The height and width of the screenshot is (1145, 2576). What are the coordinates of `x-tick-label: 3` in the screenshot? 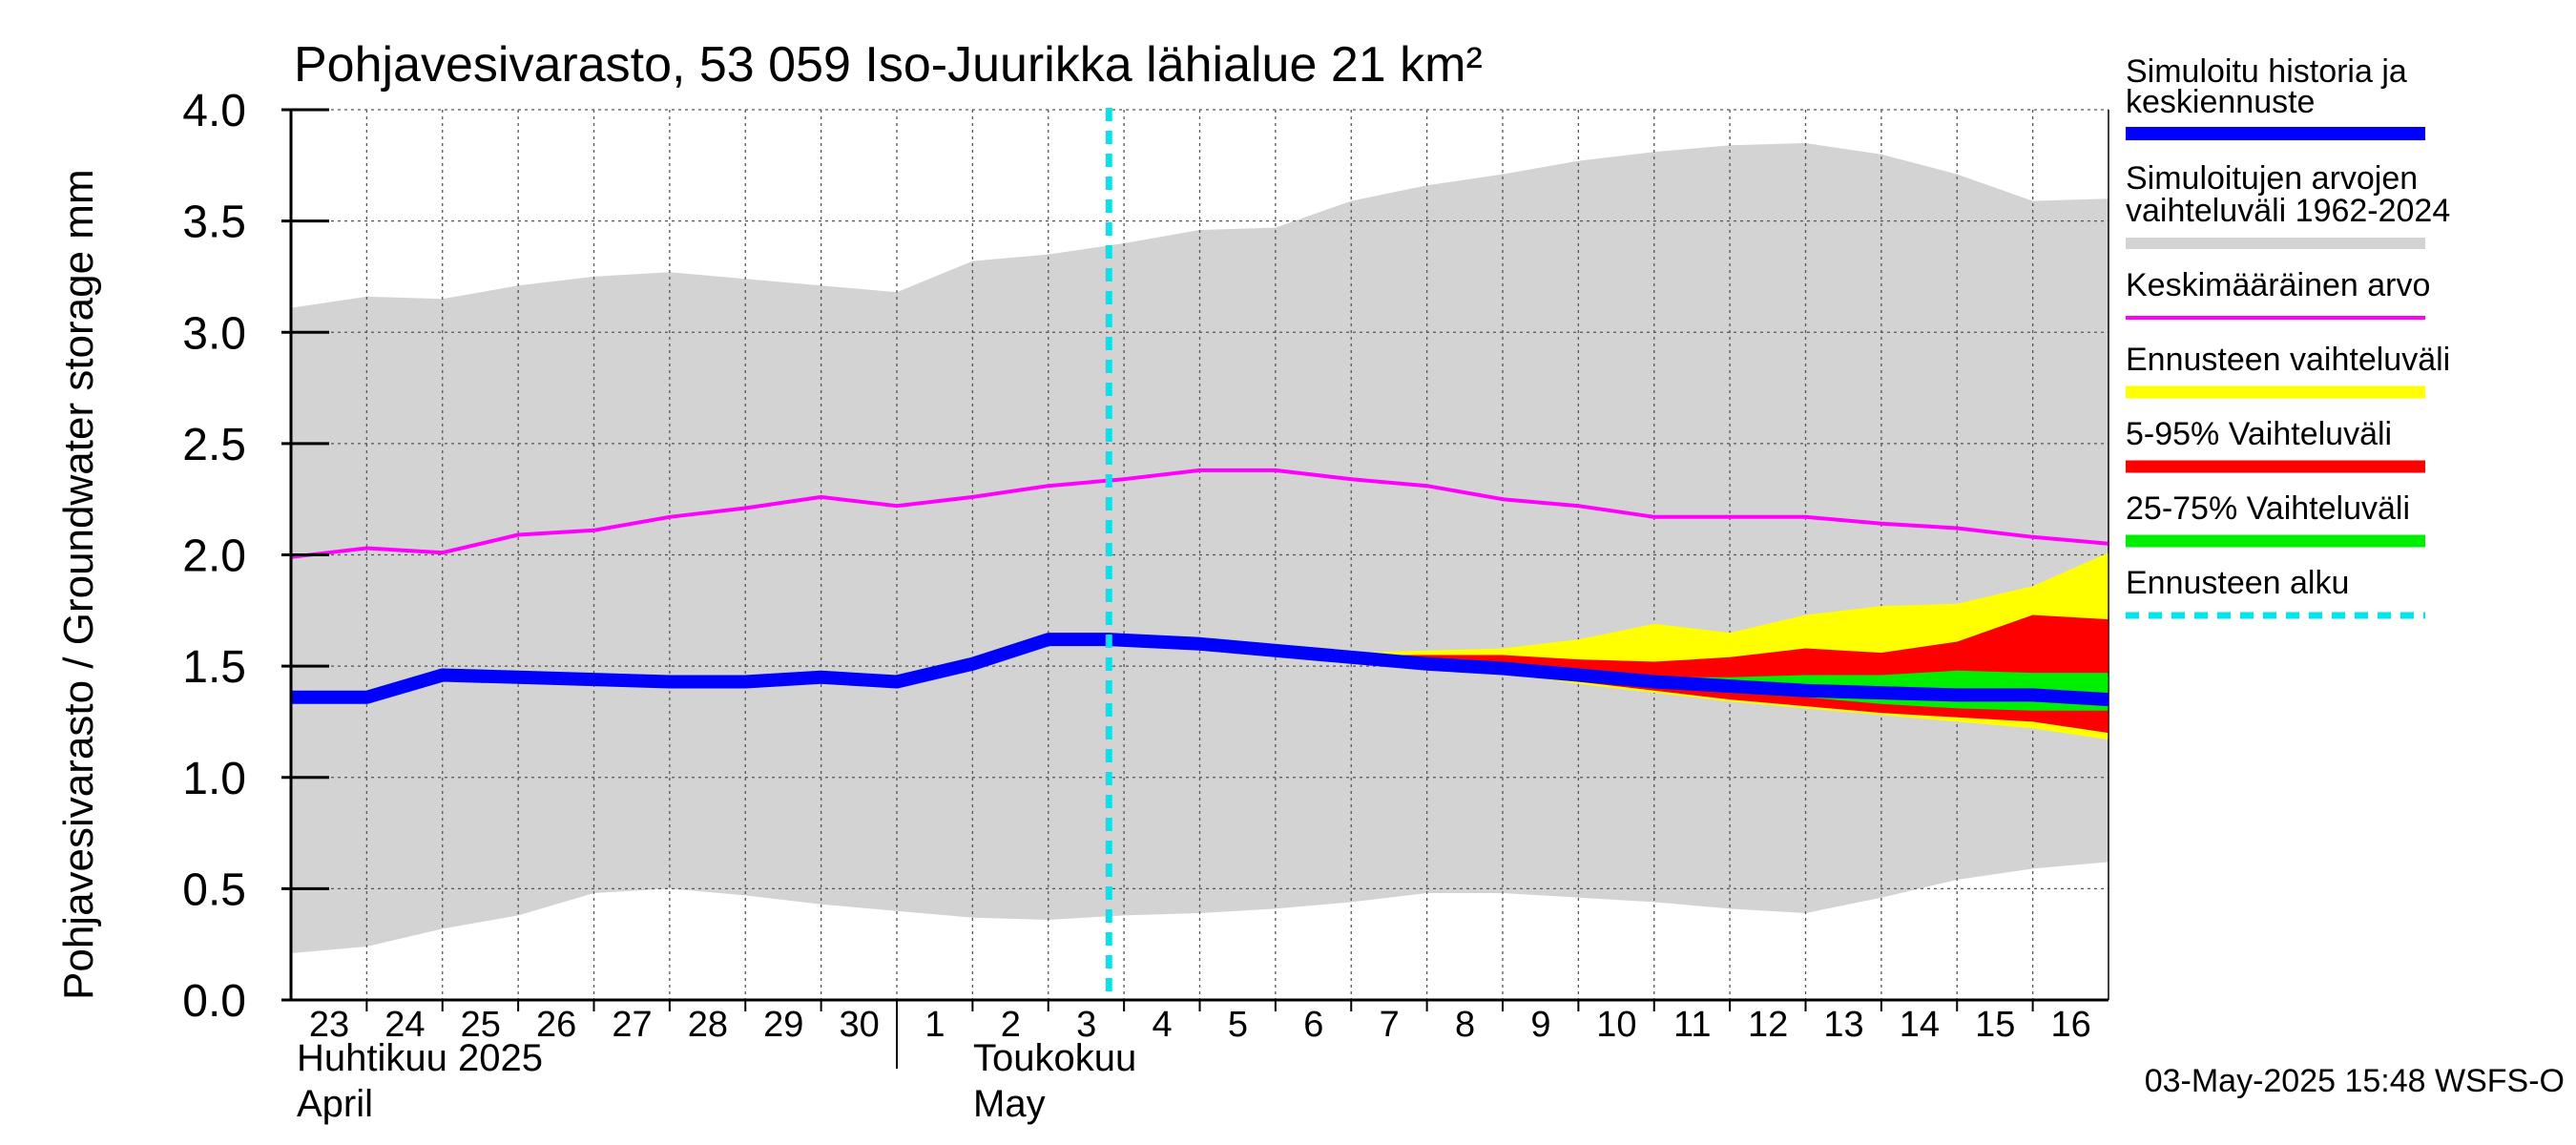 It's located at (1086, 1025).